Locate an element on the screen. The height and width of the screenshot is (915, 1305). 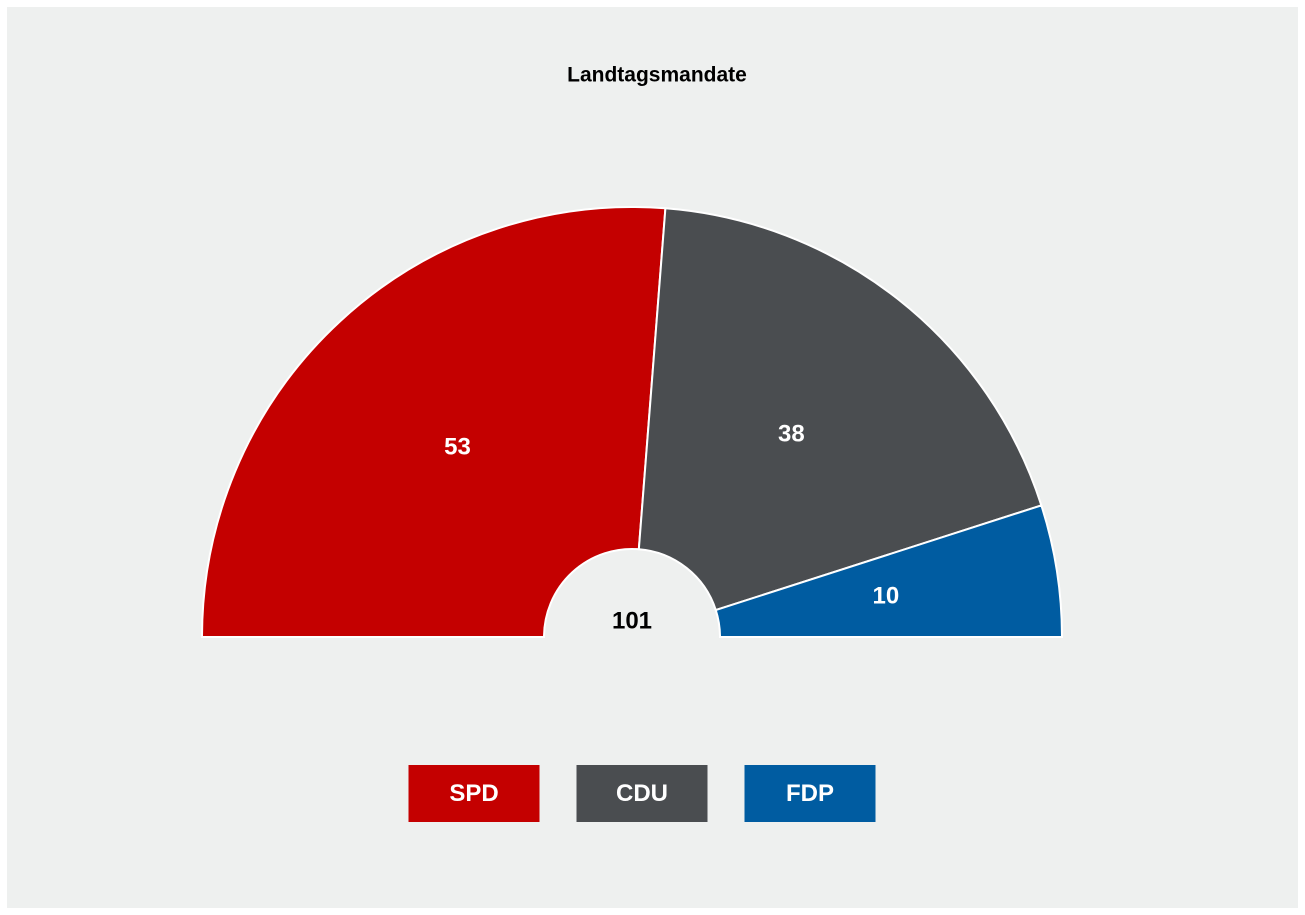
legend-label: SPD is located at coordinates (473, 793).